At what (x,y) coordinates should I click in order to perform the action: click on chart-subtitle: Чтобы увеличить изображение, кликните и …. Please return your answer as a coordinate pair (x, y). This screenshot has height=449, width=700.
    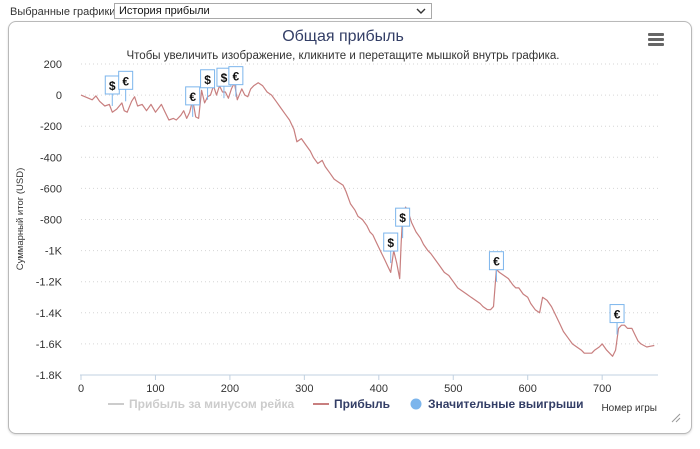
    Looking at the image, I should click on (343, 56).